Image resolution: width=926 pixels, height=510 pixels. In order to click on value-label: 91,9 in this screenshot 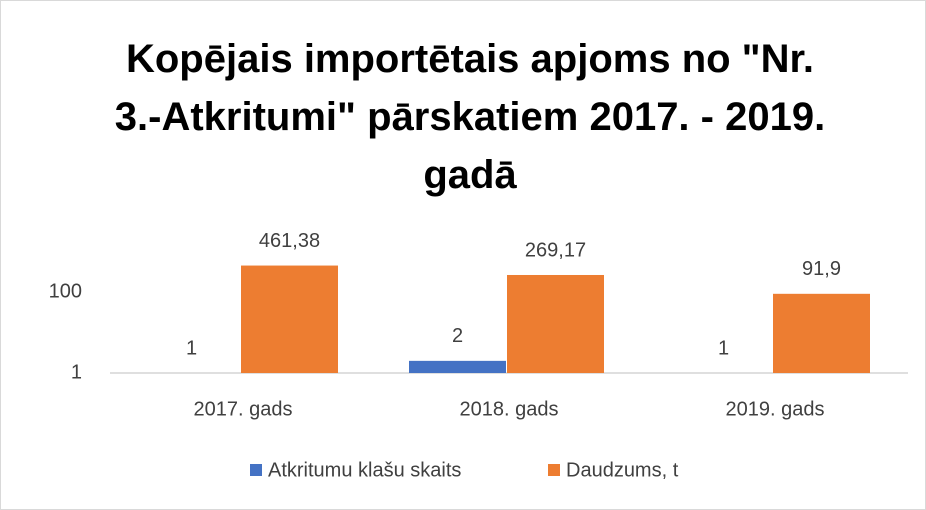, I will do `click(821, 269)`.